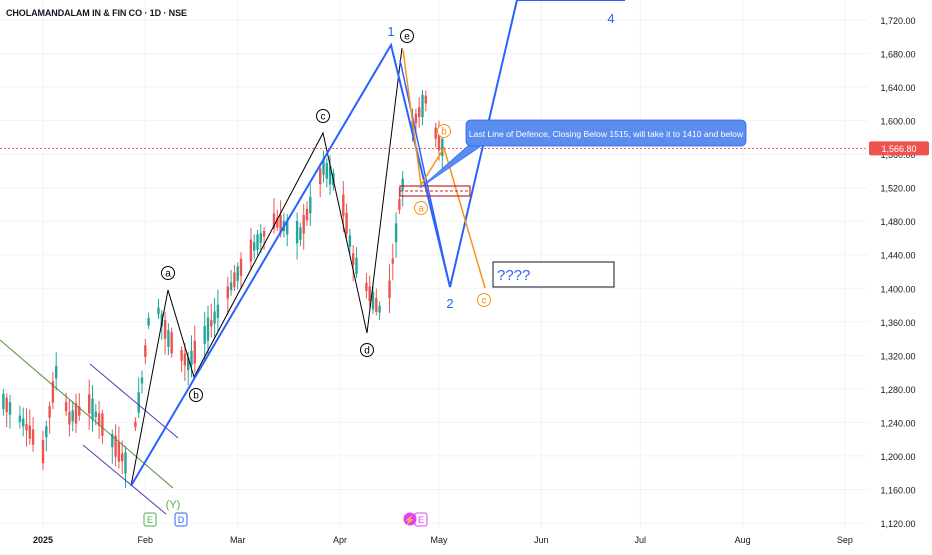  I want to click on wave-label-text: c, so click(484, 301).